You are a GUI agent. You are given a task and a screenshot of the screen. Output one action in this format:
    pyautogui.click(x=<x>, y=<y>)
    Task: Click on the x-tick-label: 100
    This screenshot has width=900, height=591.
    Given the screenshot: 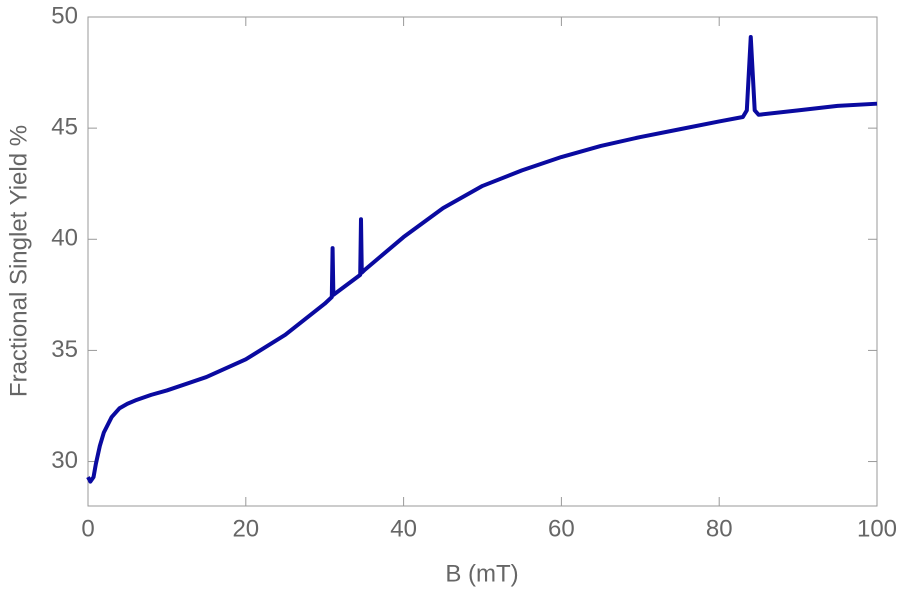 What is the action you would take?
    pyautogui.click(x=877, y=528)
    